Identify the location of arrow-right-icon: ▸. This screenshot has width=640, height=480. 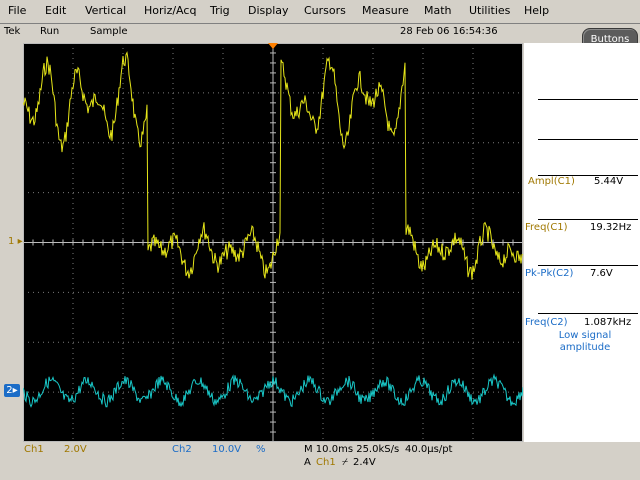
(20, 241).